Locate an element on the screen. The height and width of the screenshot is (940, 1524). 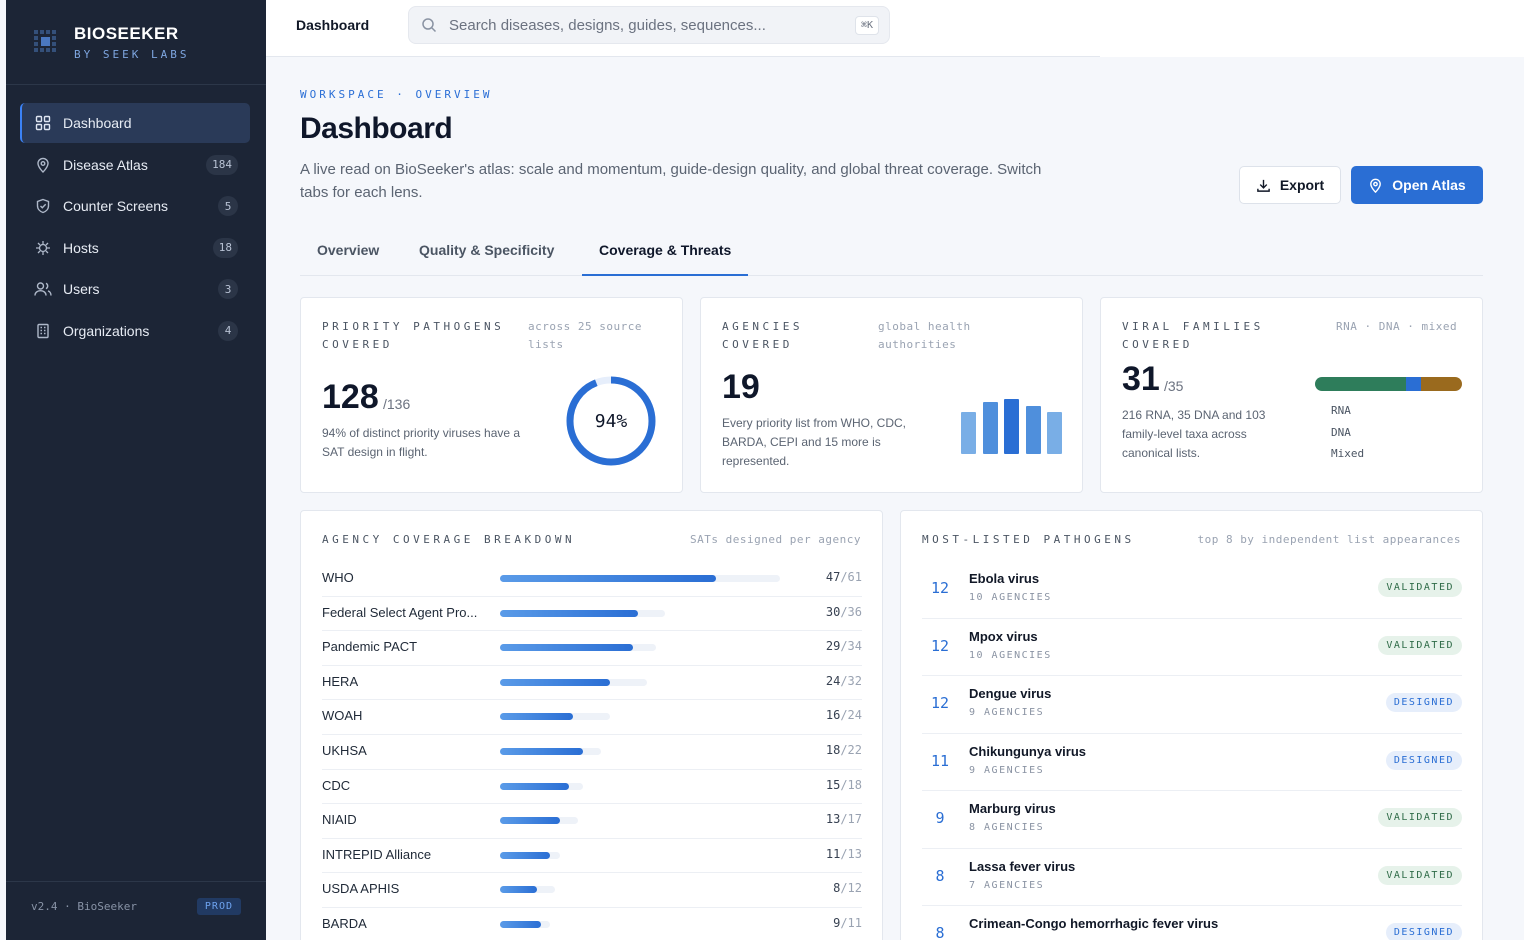
agency-row: INTREPID Alliance 11/13 is located at coordinates (592, 856).